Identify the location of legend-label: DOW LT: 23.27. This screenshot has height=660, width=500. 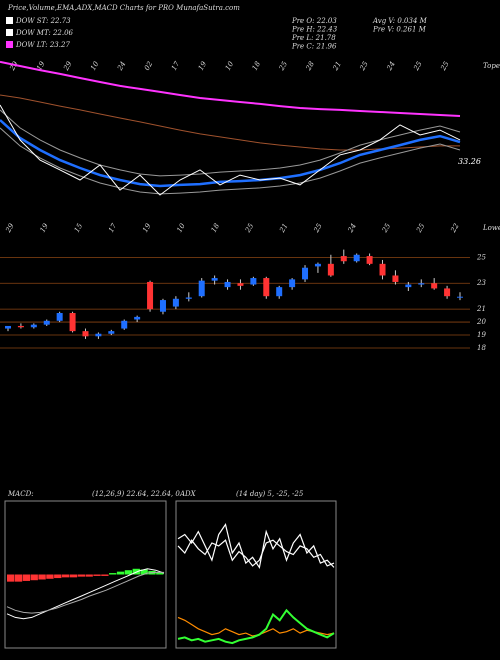
(42, 45).